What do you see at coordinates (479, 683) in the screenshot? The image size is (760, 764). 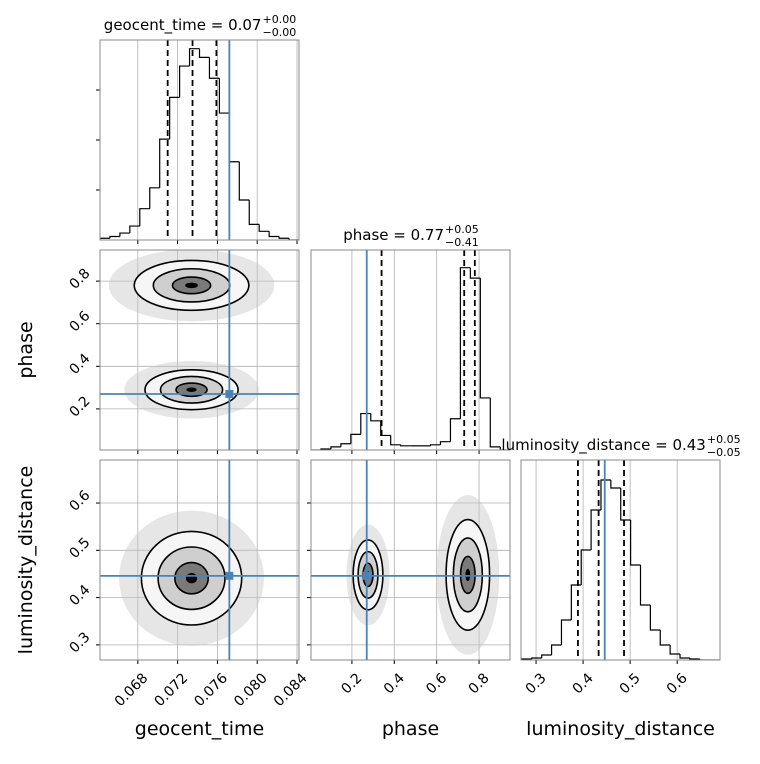 I see `x-tick-label: 0.8` at bounding box center [479, 683].